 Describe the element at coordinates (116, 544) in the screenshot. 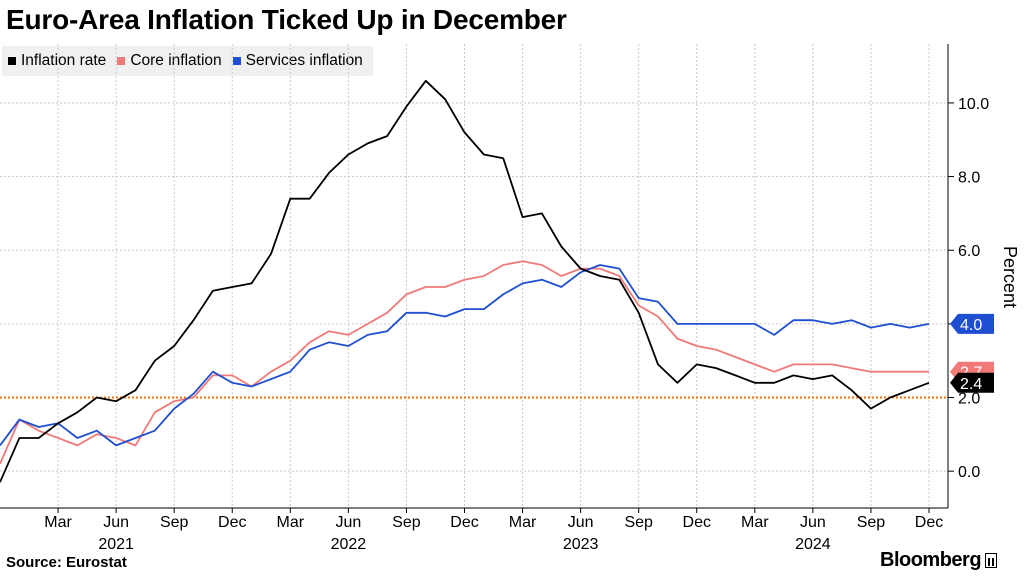

I see `x-year-label: 2021` at that location.